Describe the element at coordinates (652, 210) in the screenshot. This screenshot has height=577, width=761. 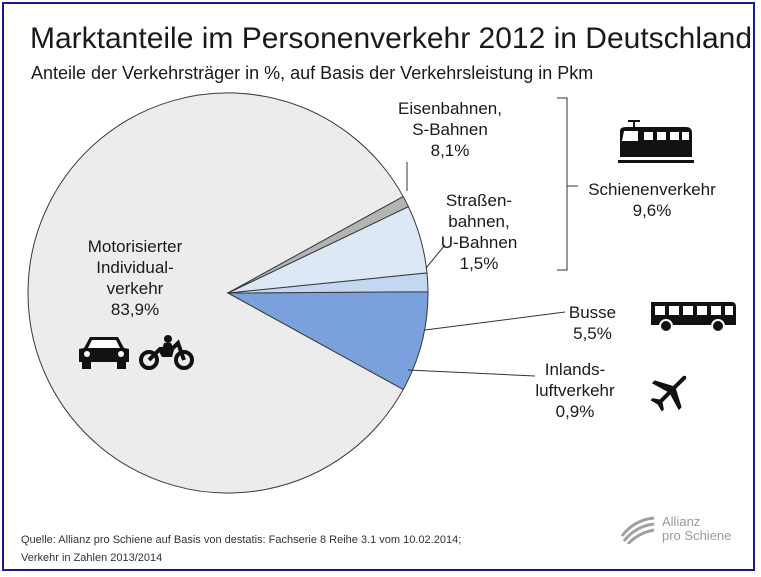
I see `value-schiene: 9,6%` at that location.